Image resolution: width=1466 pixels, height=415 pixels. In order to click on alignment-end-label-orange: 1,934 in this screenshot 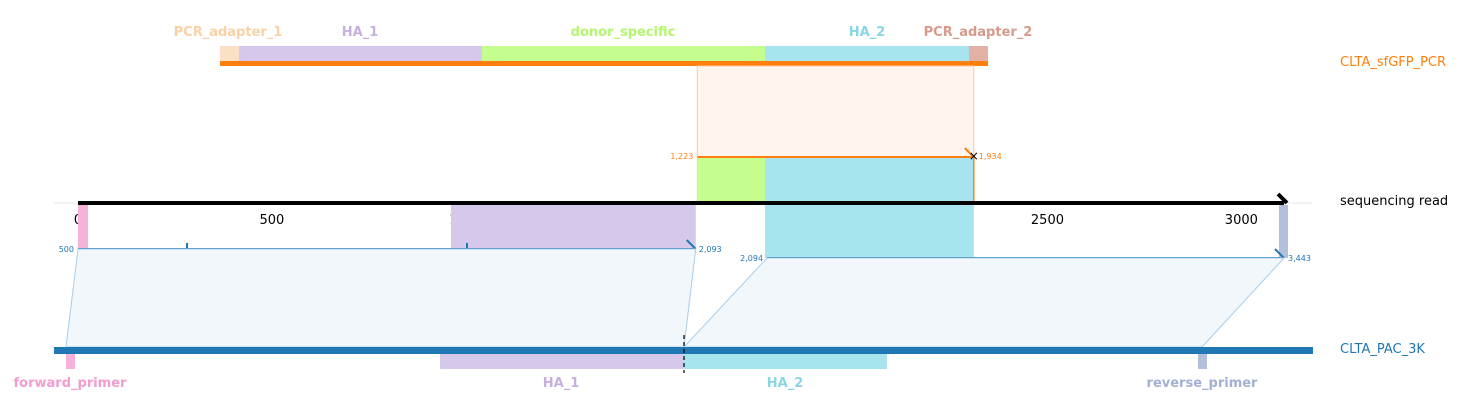, I will do `click(990, 156)`.